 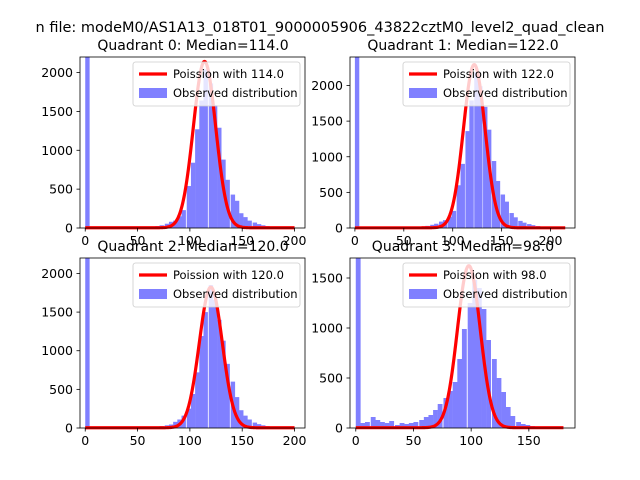 What do you see at coordinates (228, 74) in the screenshot?
I see `legend-label-poisson: Poission with 114.0` at bounding box center [228, 74].